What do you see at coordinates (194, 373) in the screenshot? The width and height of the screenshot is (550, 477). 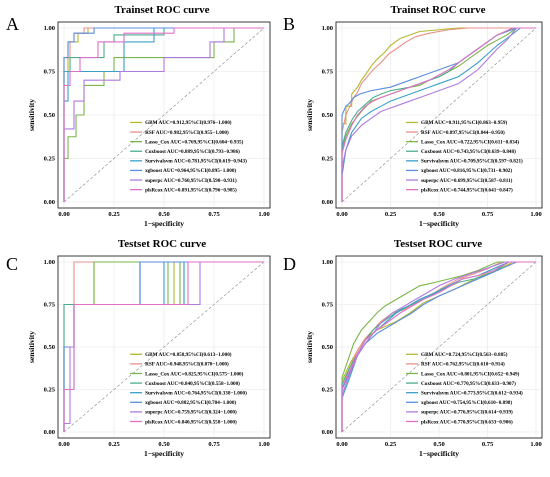 I see `legend-entry: Lasso_Cox AUC=0.825,95%CI(0.575−1.000)` at bounding box center [194, 373].